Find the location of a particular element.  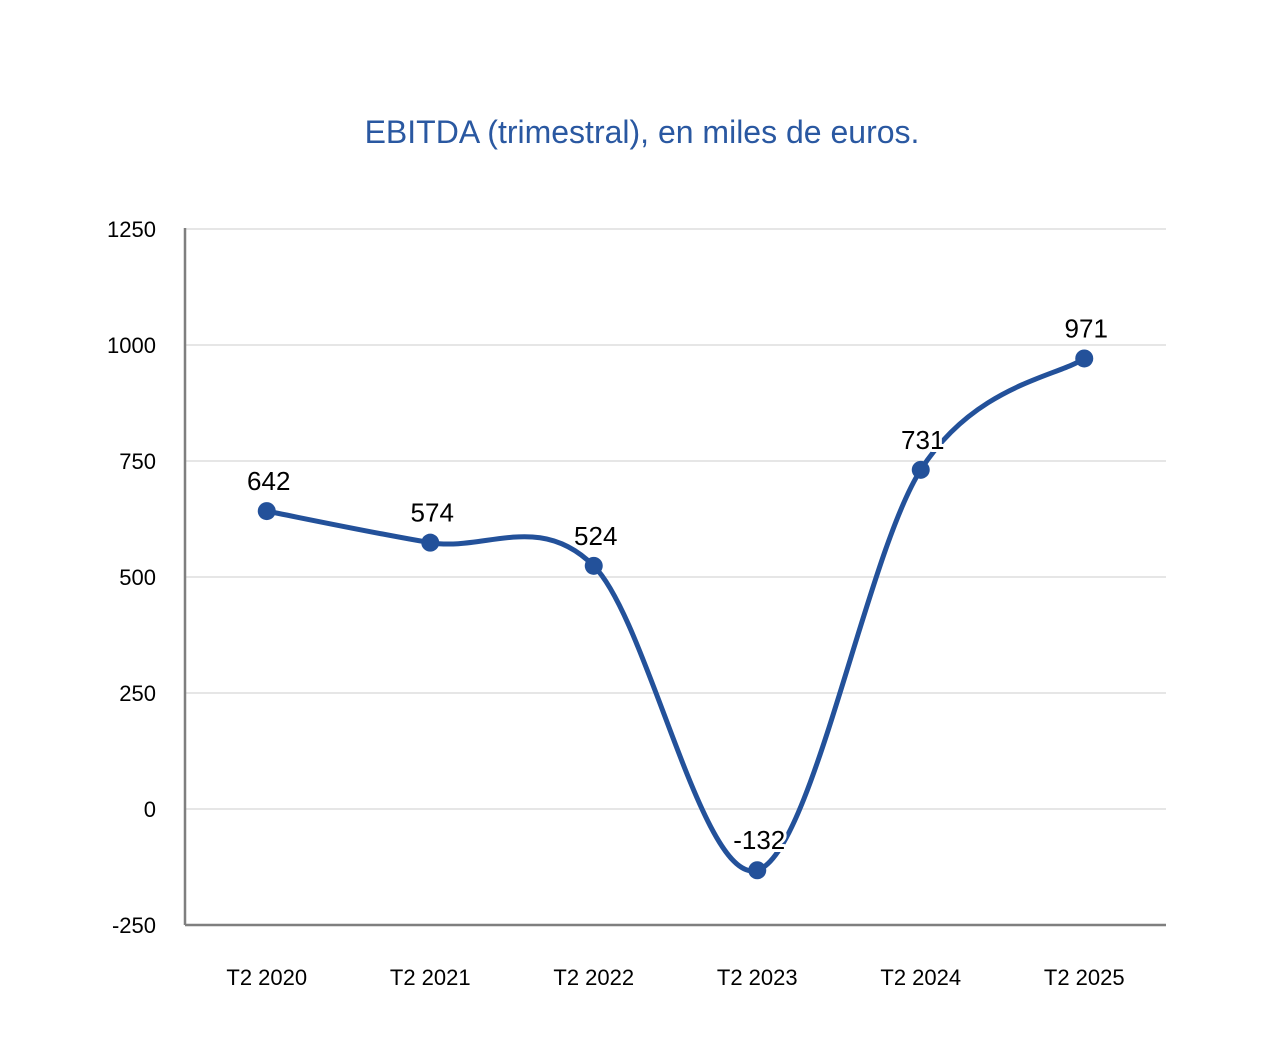

data-label: -132 is located at coordinates (759, 840).